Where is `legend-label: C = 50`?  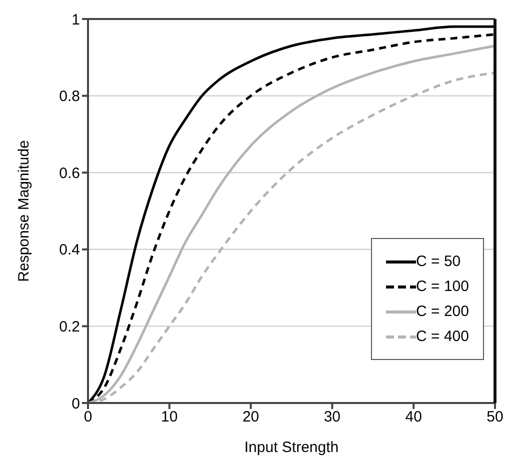
legend-label: C = 50 is located at coordinates (438, 261).